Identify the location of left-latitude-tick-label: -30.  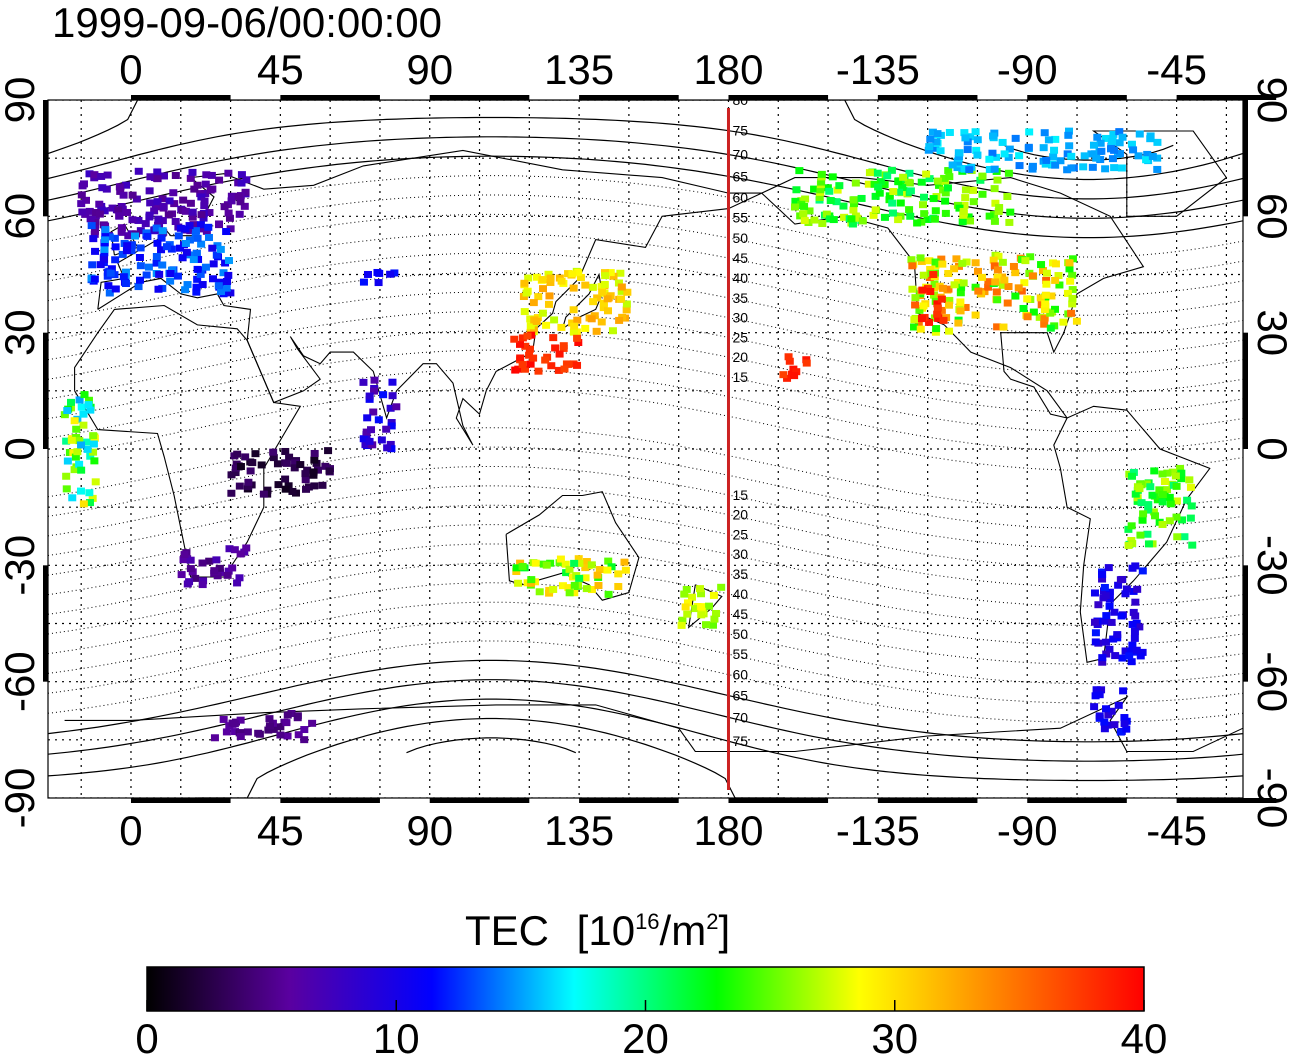
(21, 565).